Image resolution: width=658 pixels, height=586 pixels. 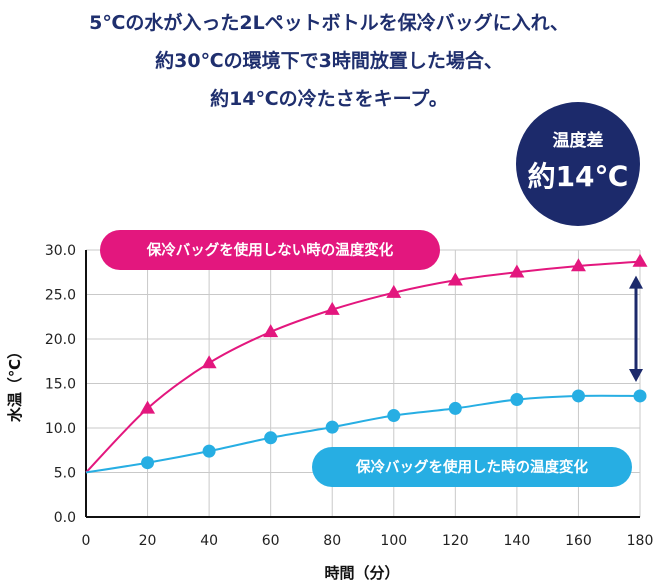 I want to click on y-tick-3: 15.0, so click(x=60, y=385).